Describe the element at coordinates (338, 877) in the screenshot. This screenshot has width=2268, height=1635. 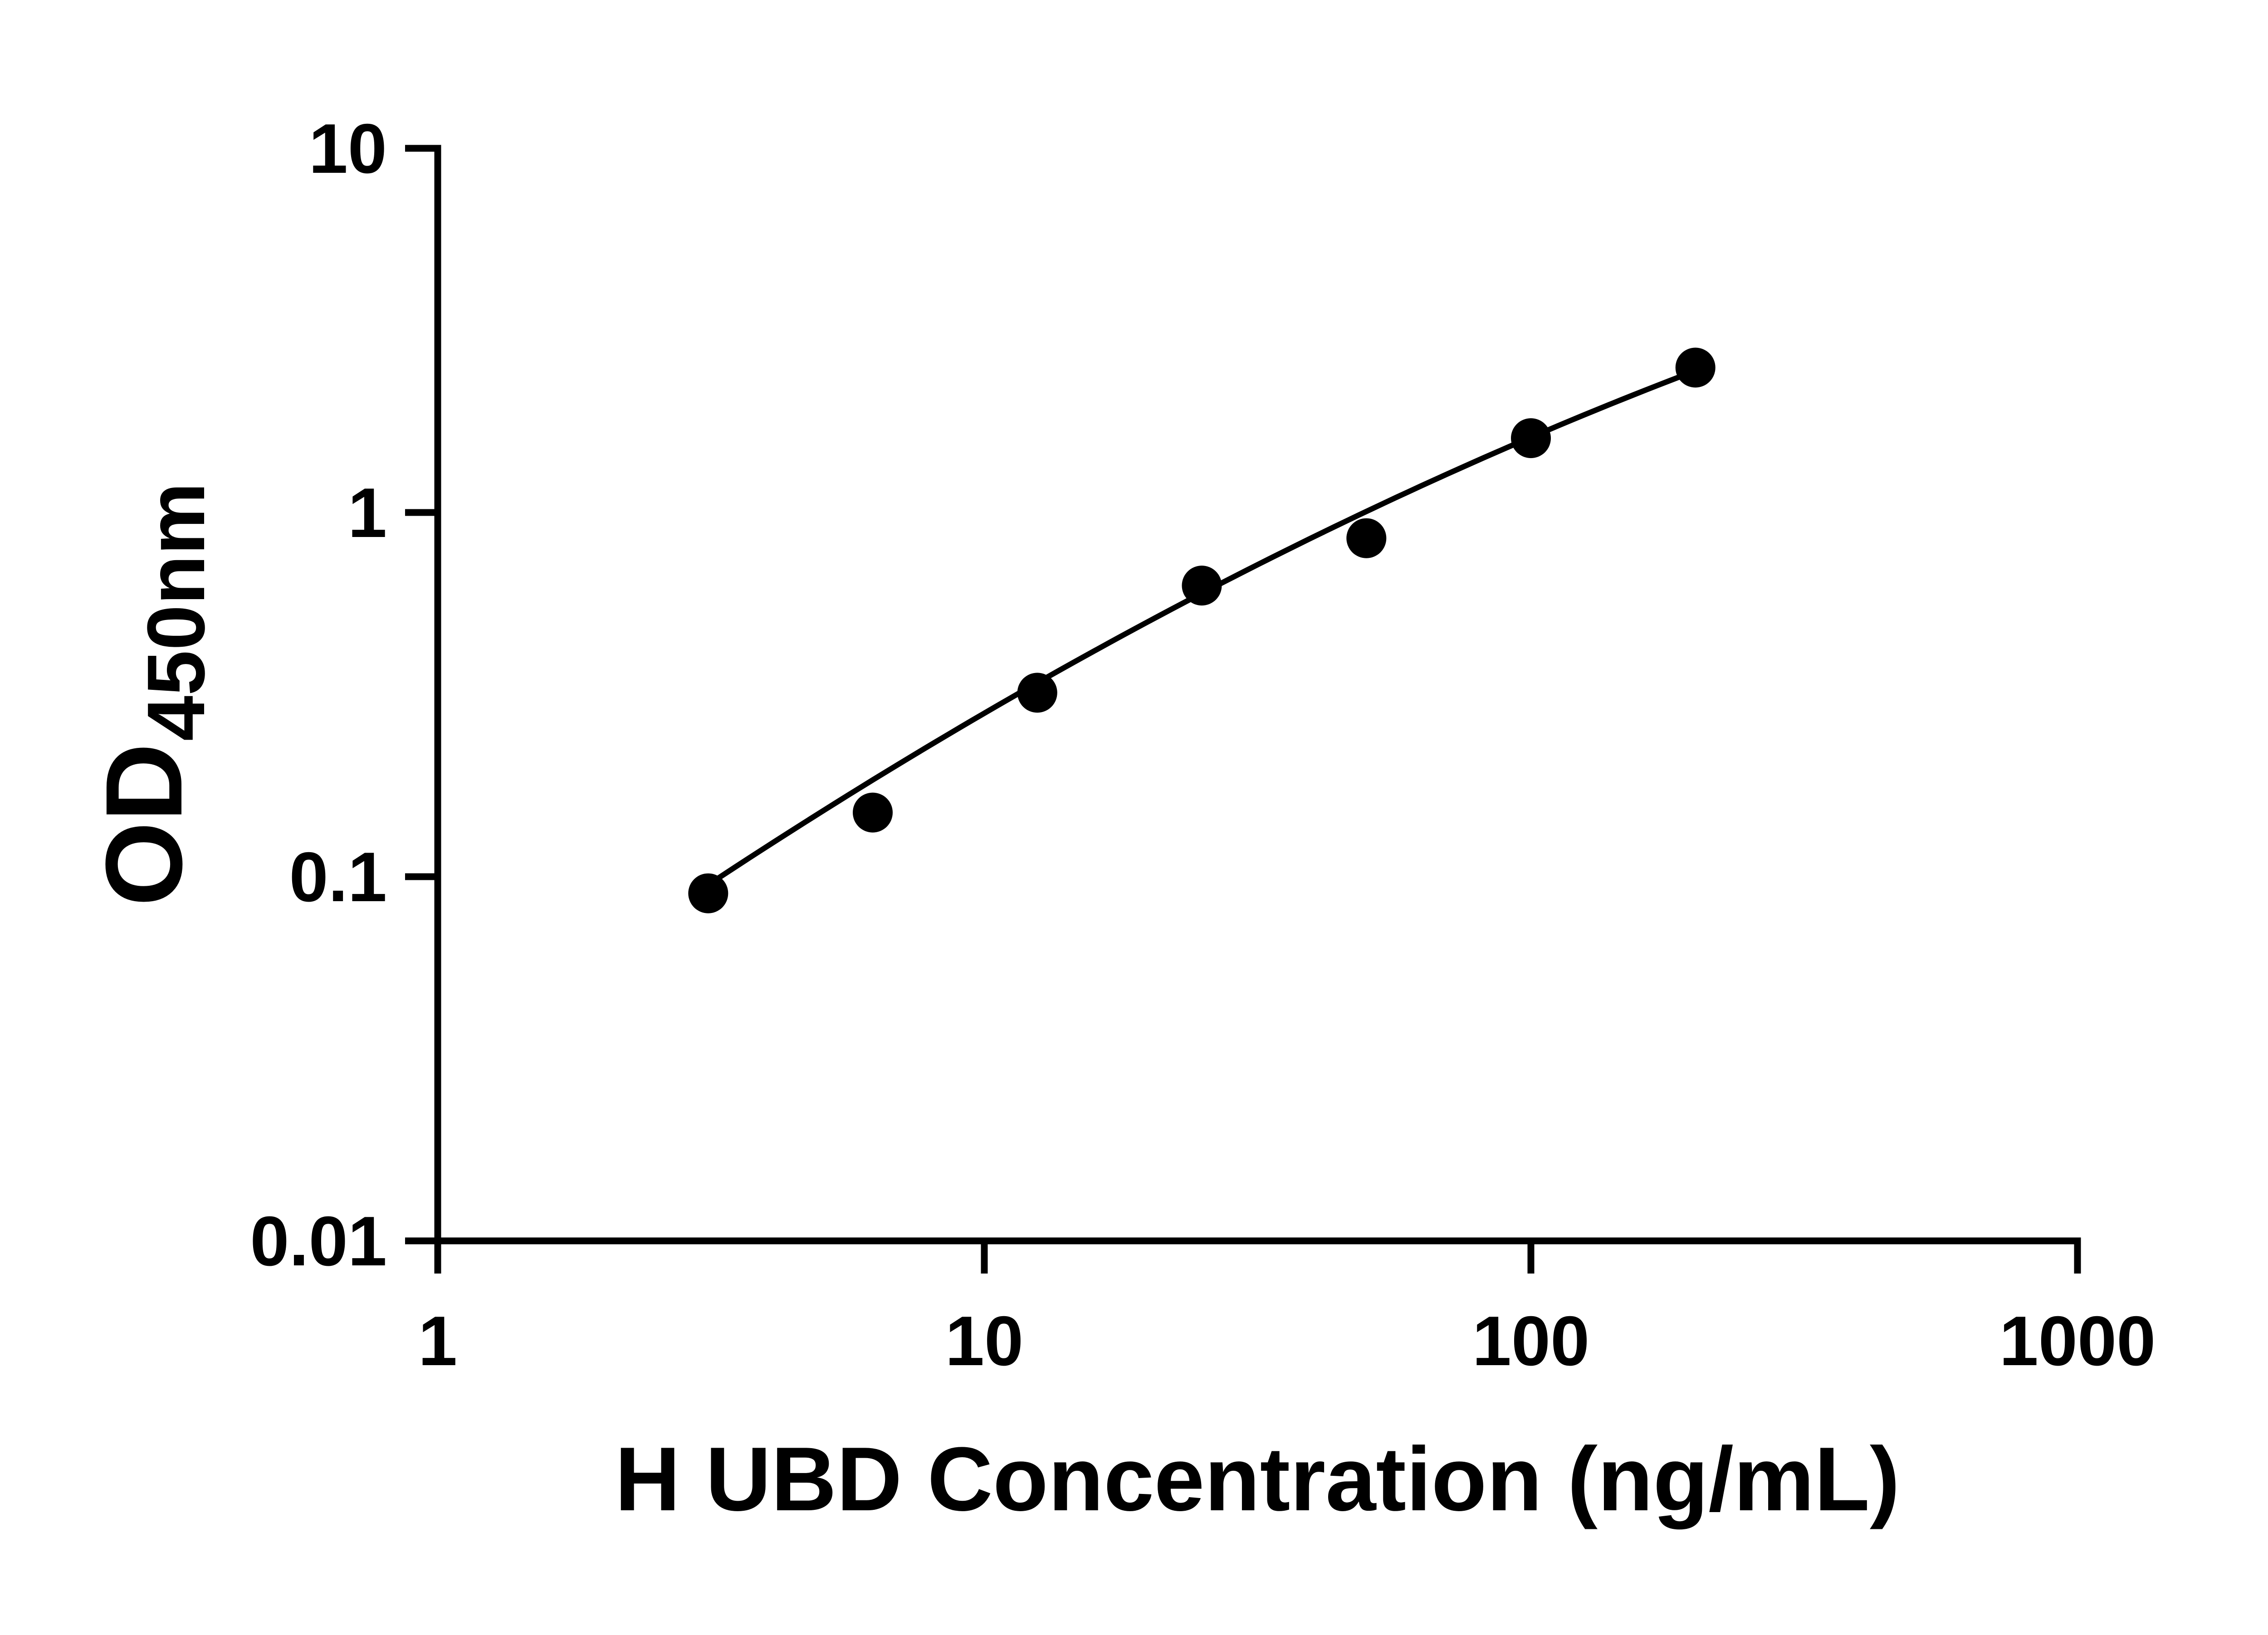
I see `y-tick-label: 0.1` at that location.